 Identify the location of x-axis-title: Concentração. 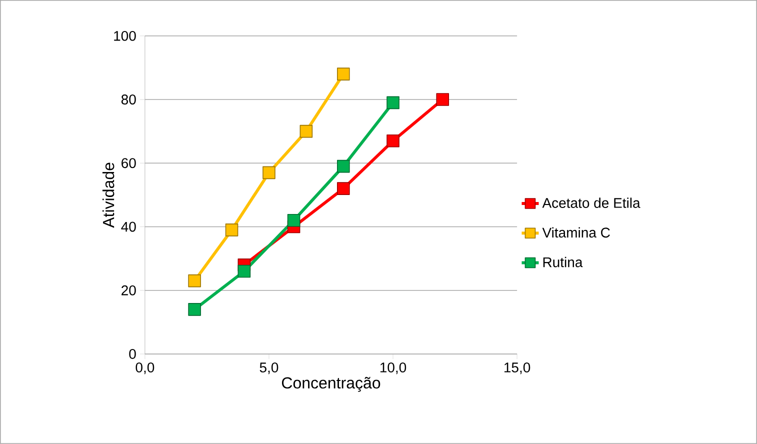
(331, 384).